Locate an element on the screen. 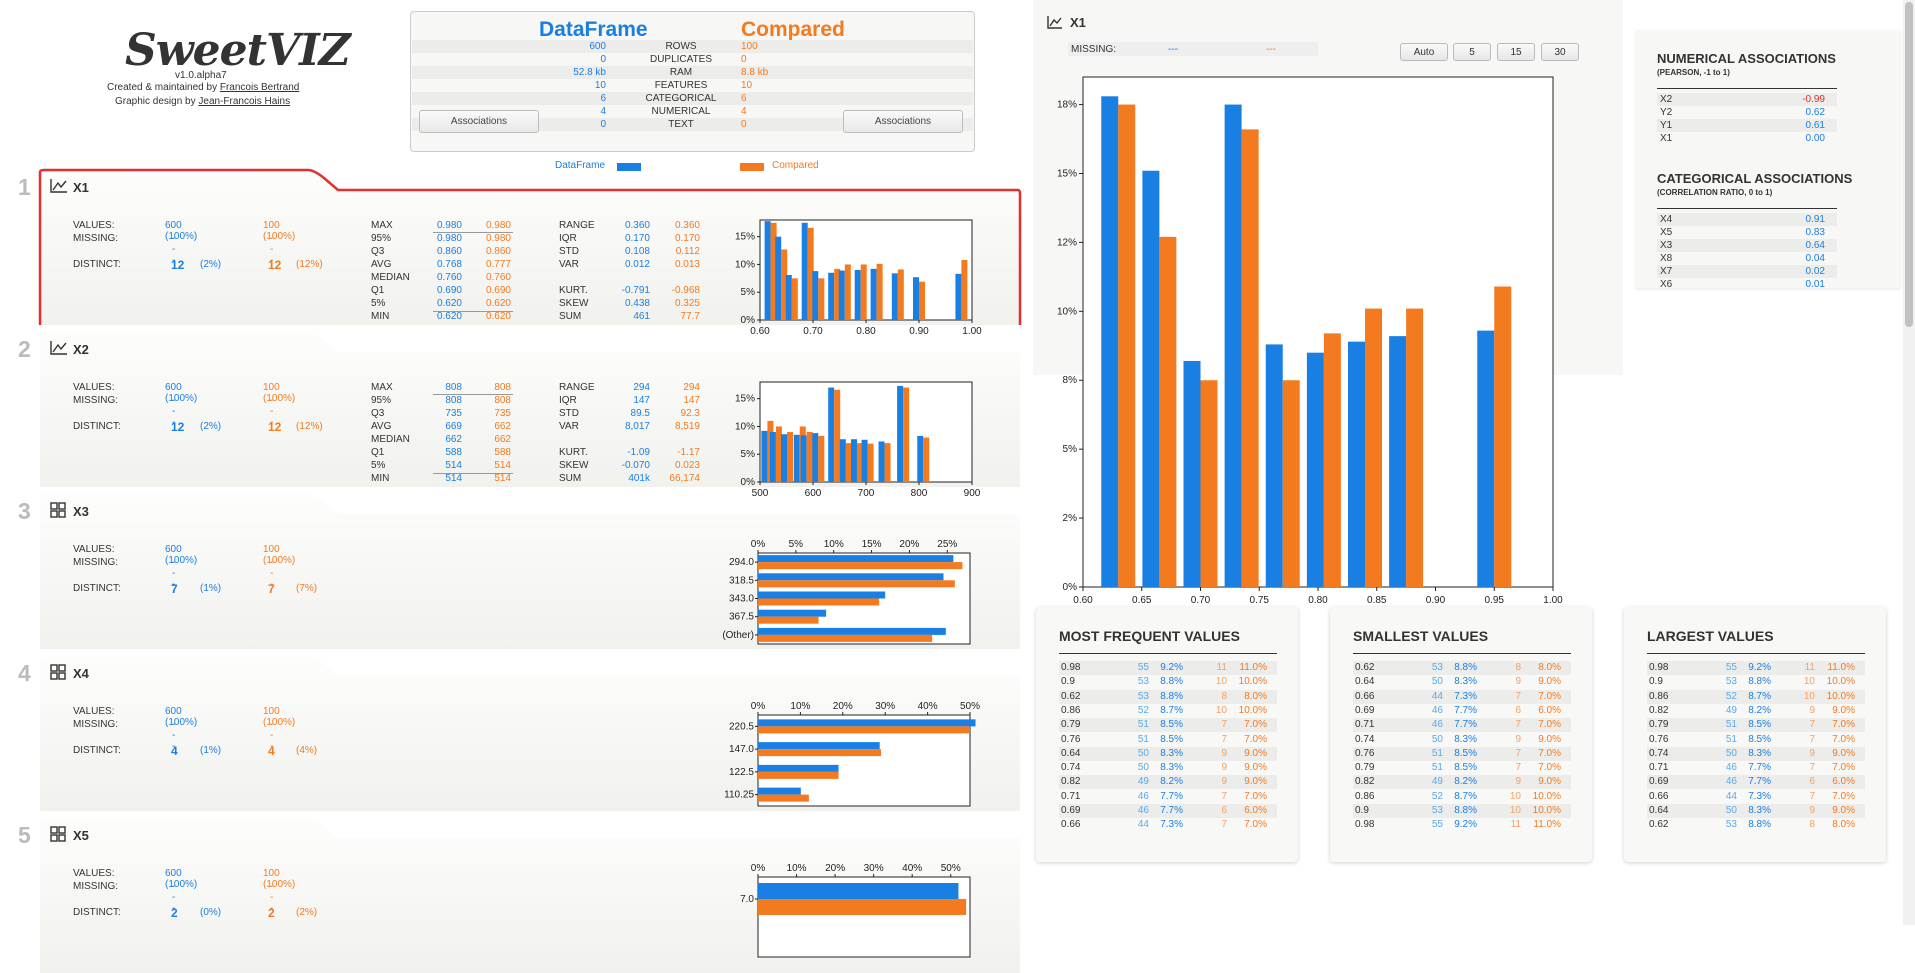 Image resolution: width=1915 pixels, height=973 pixels. assoc-feature: X4 is located at coordinates (1666, 219).